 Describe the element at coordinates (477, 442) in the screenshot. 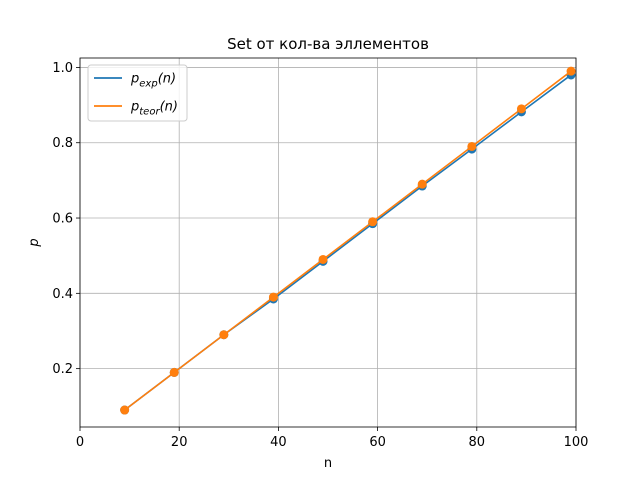

I see `x-tick-label: 80` at that location.